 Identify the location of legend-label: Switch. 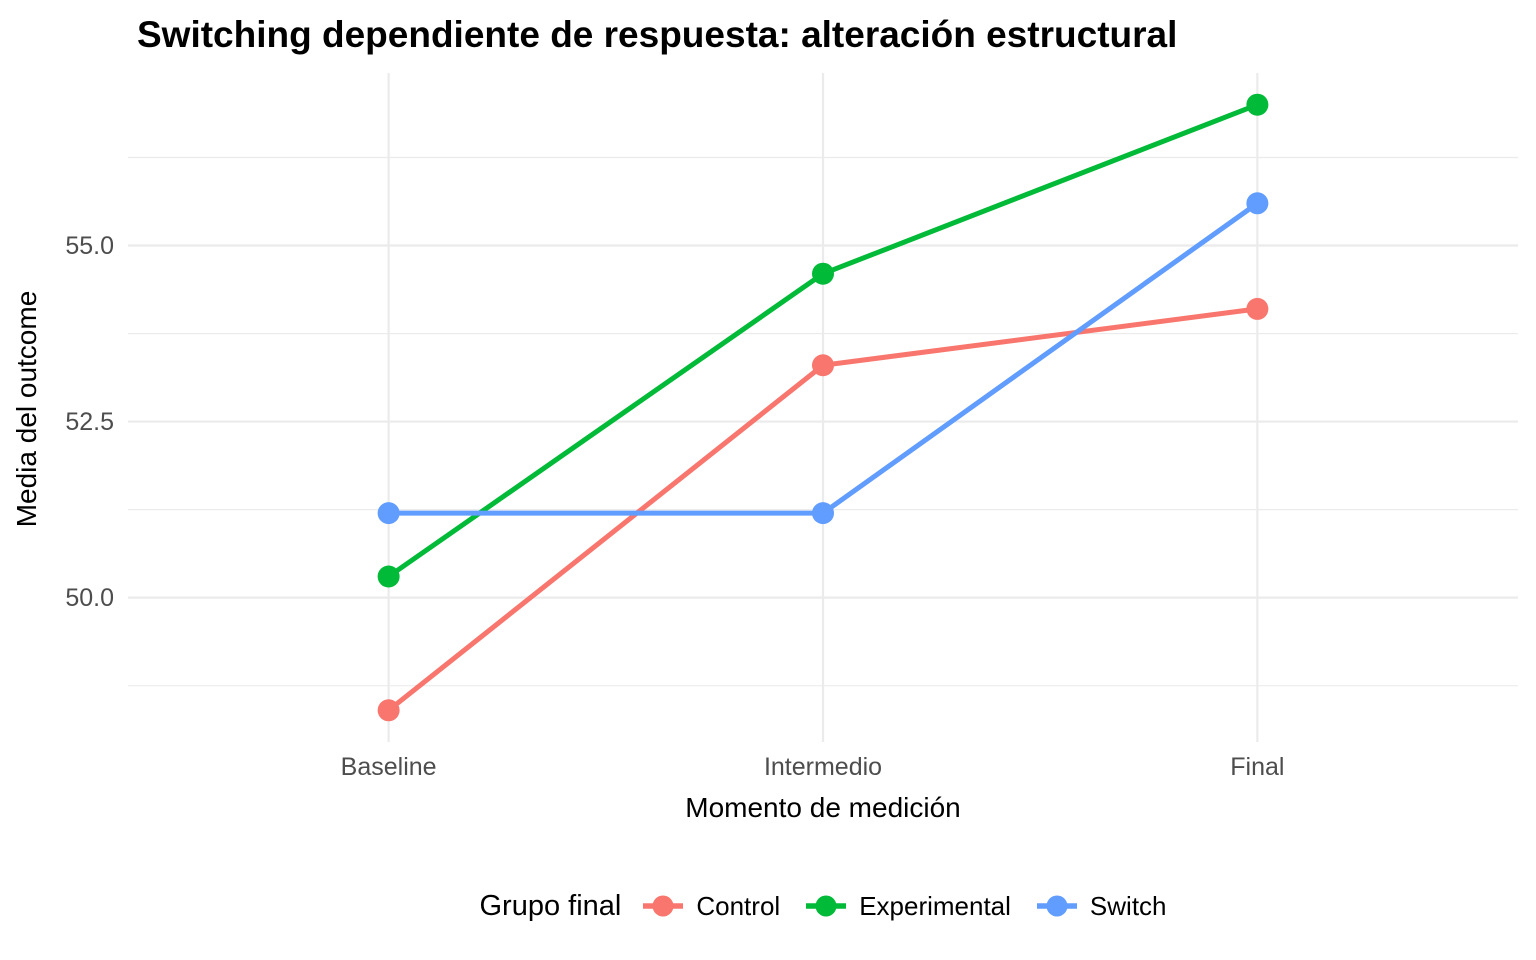
(1128, 905).